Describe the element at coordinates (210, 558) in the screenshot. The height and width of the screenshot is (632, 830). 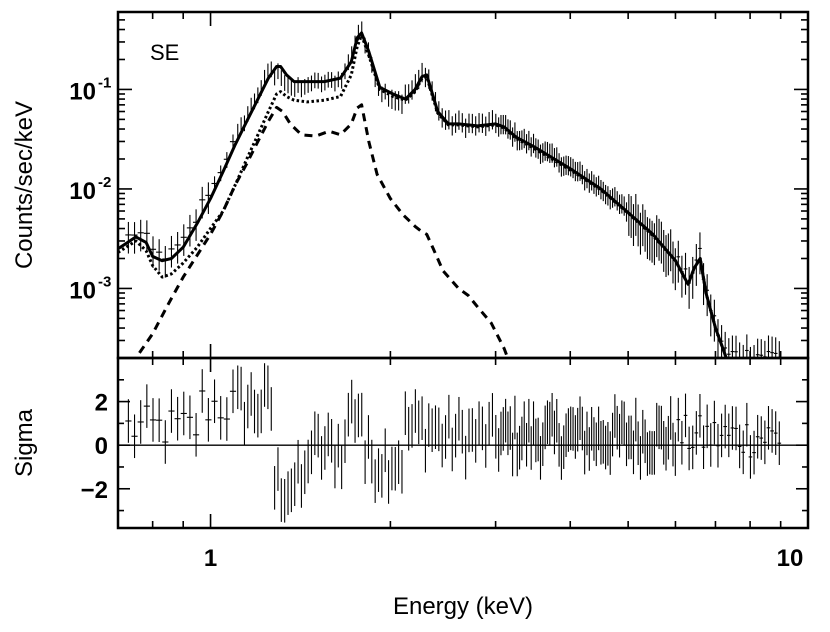
I see `x-tick-label: 1` at that location.